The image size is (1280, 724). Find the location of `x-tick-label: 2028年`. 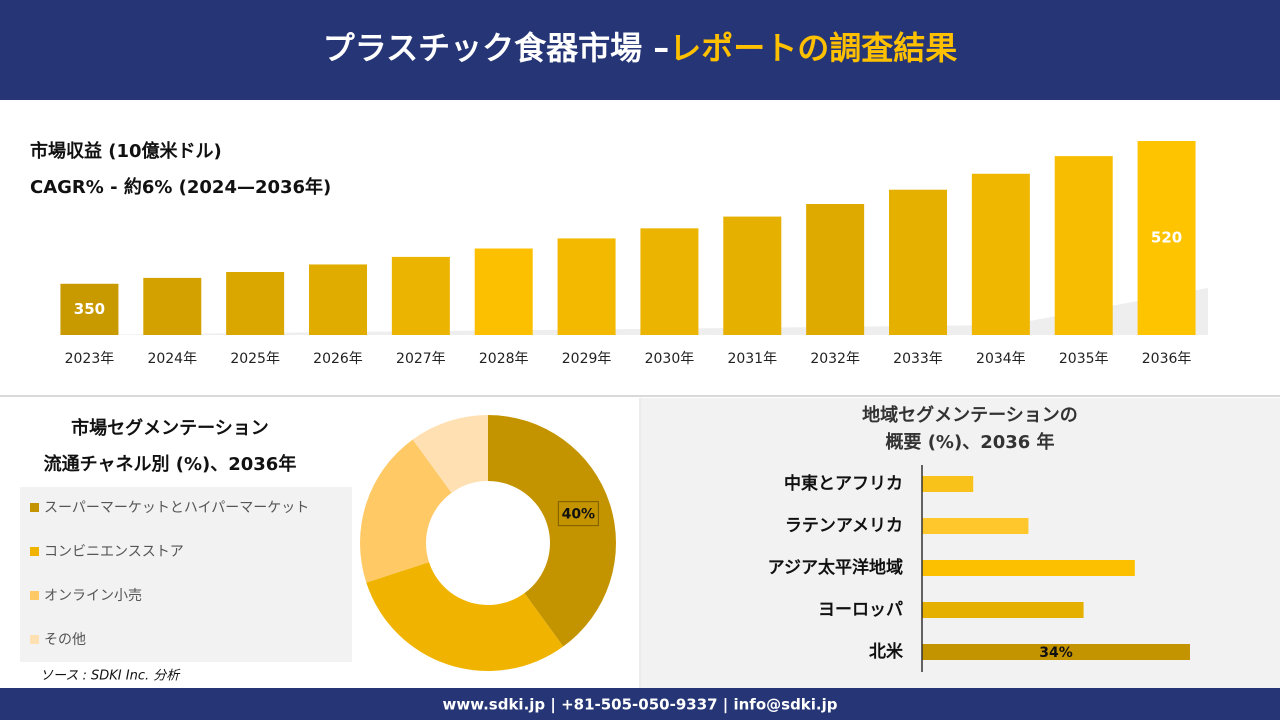

x-tick-label: 2028年 is located at coordinates (504, 359).